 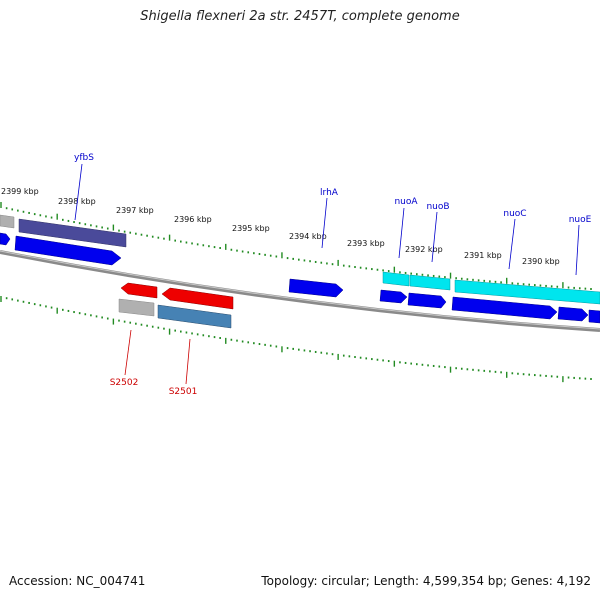 What do you see at coordinates (193, 219) in the screenshot?
I see `kbp-label-2396: 2396 kbp` at bounding box center [193, 219].